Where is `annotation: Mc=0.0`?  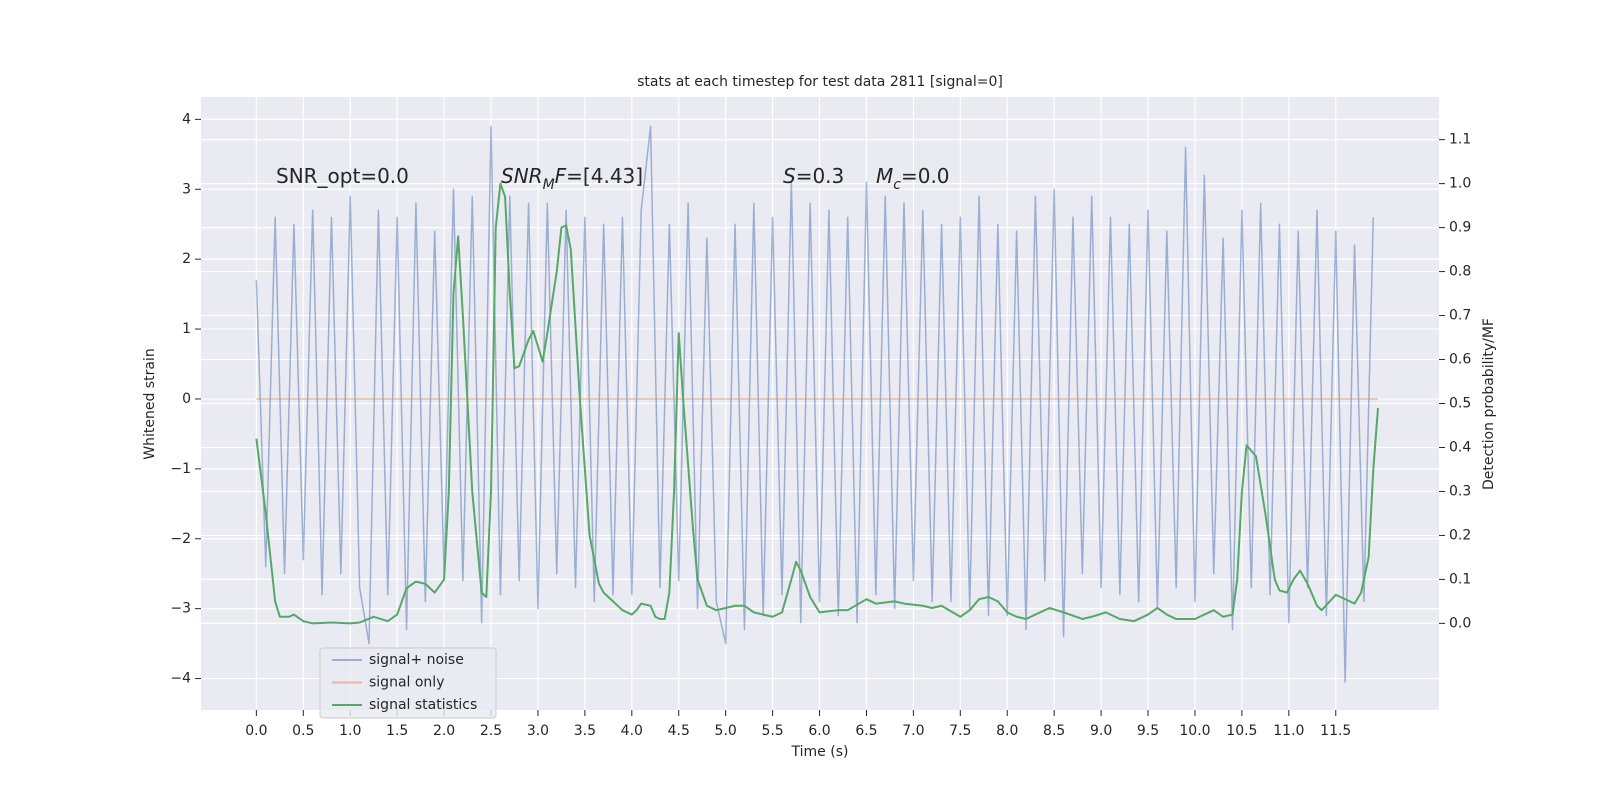
annotation: Mc=0.0 is located at coordinates (913, 179).